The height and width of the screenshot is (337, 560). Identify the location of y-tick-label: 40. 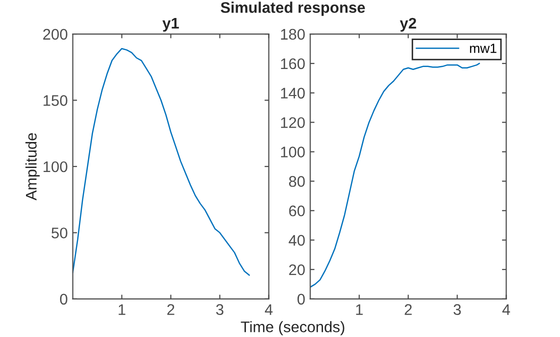
(296, 240).